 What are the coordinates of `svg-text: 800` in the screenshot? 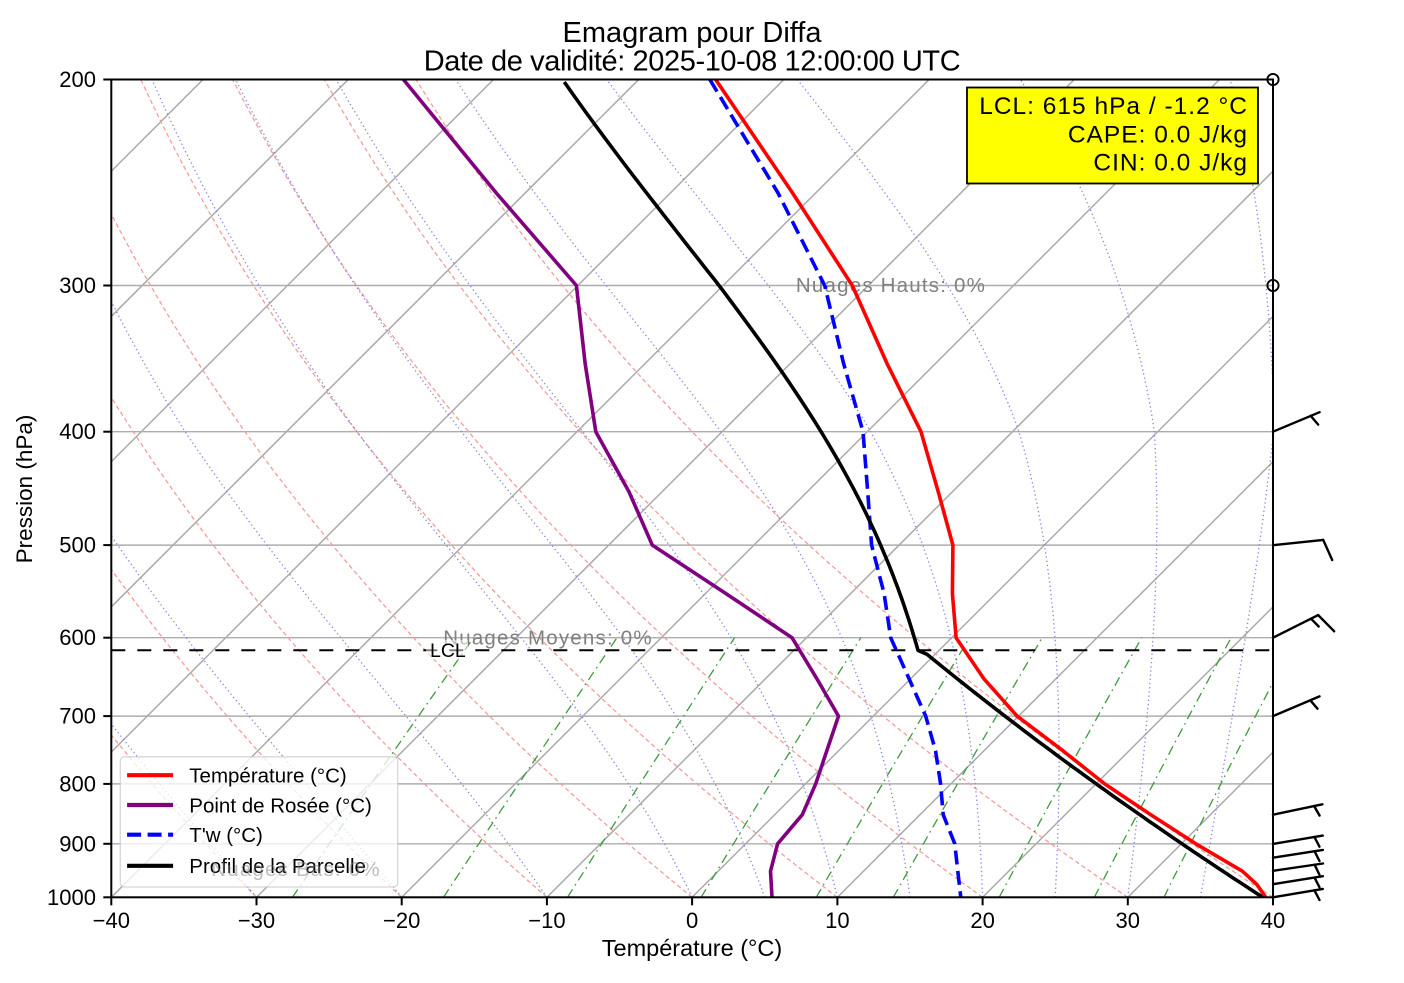 It's located at (77, 783).